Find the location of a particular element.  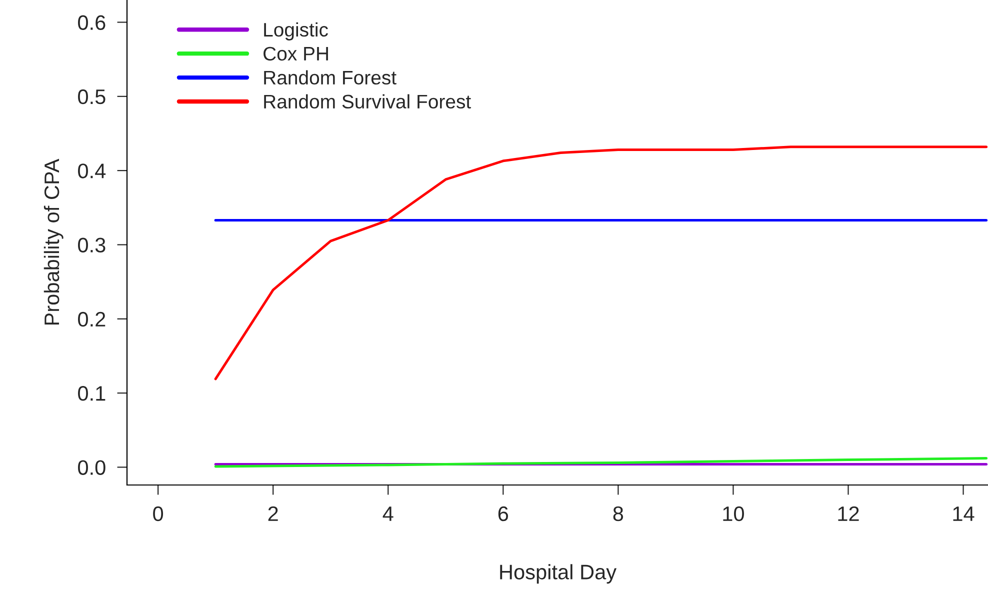

y-tick-label: 0.0 is located at coordinates (92, 467).